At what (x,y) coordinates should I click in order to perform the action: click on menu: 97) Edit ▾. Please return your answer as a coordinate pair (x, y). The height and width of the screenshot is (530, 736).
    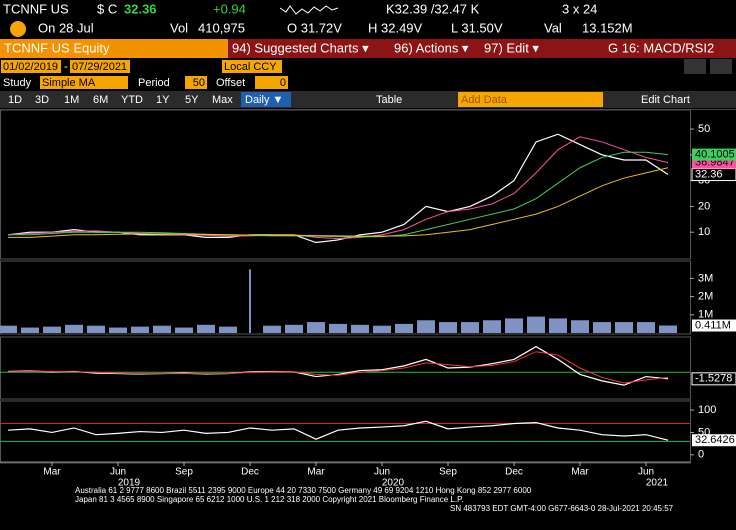
    Looking at the image, I should click on (511, 47).